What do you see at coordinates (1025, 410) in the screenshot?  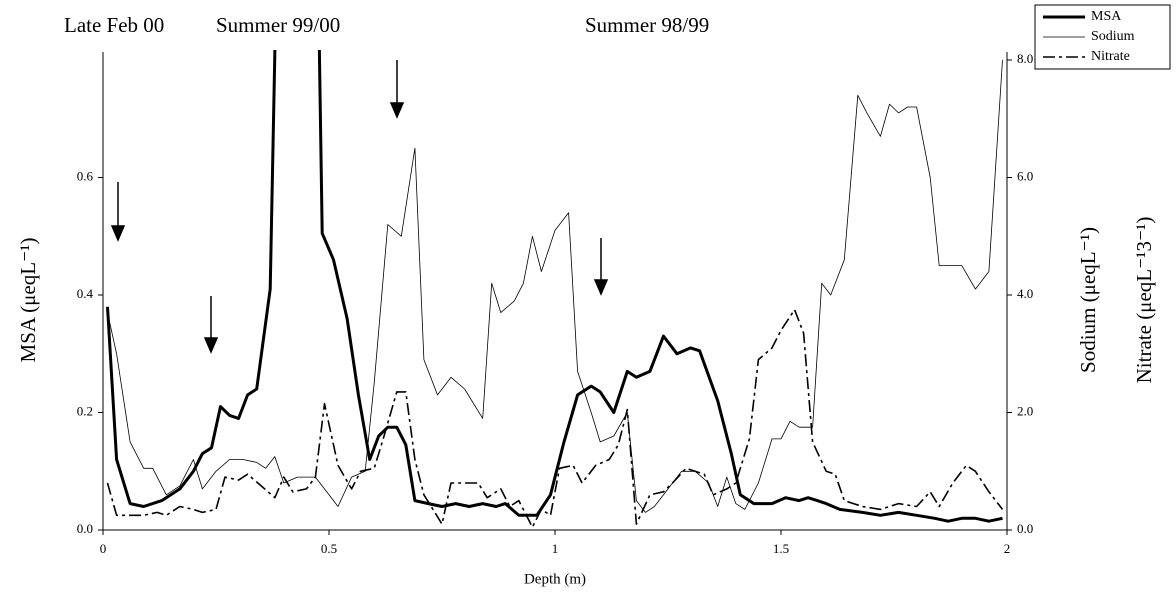 I see `y2-tick-label: 2.0` at bounding box center [1025, 410].